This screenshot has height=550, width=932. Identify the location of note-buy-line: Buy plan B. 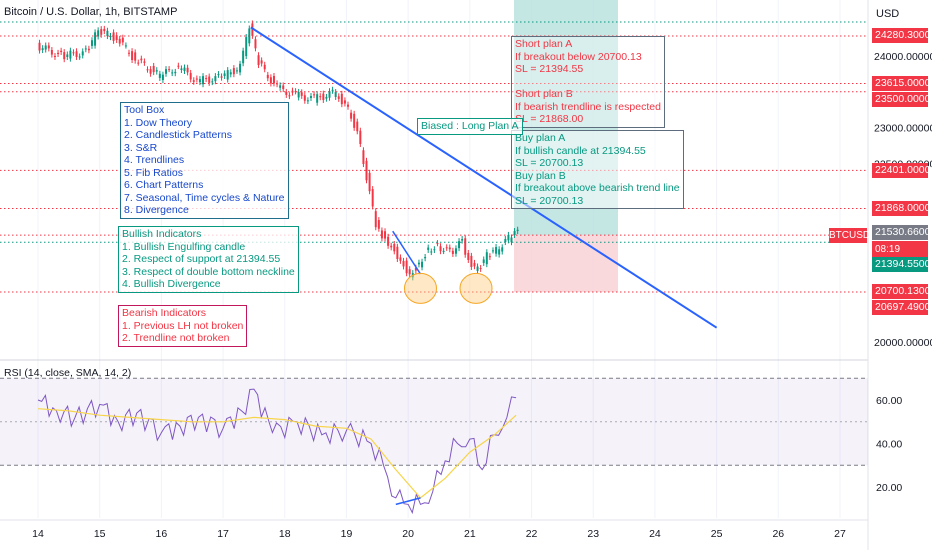
(540, 175).